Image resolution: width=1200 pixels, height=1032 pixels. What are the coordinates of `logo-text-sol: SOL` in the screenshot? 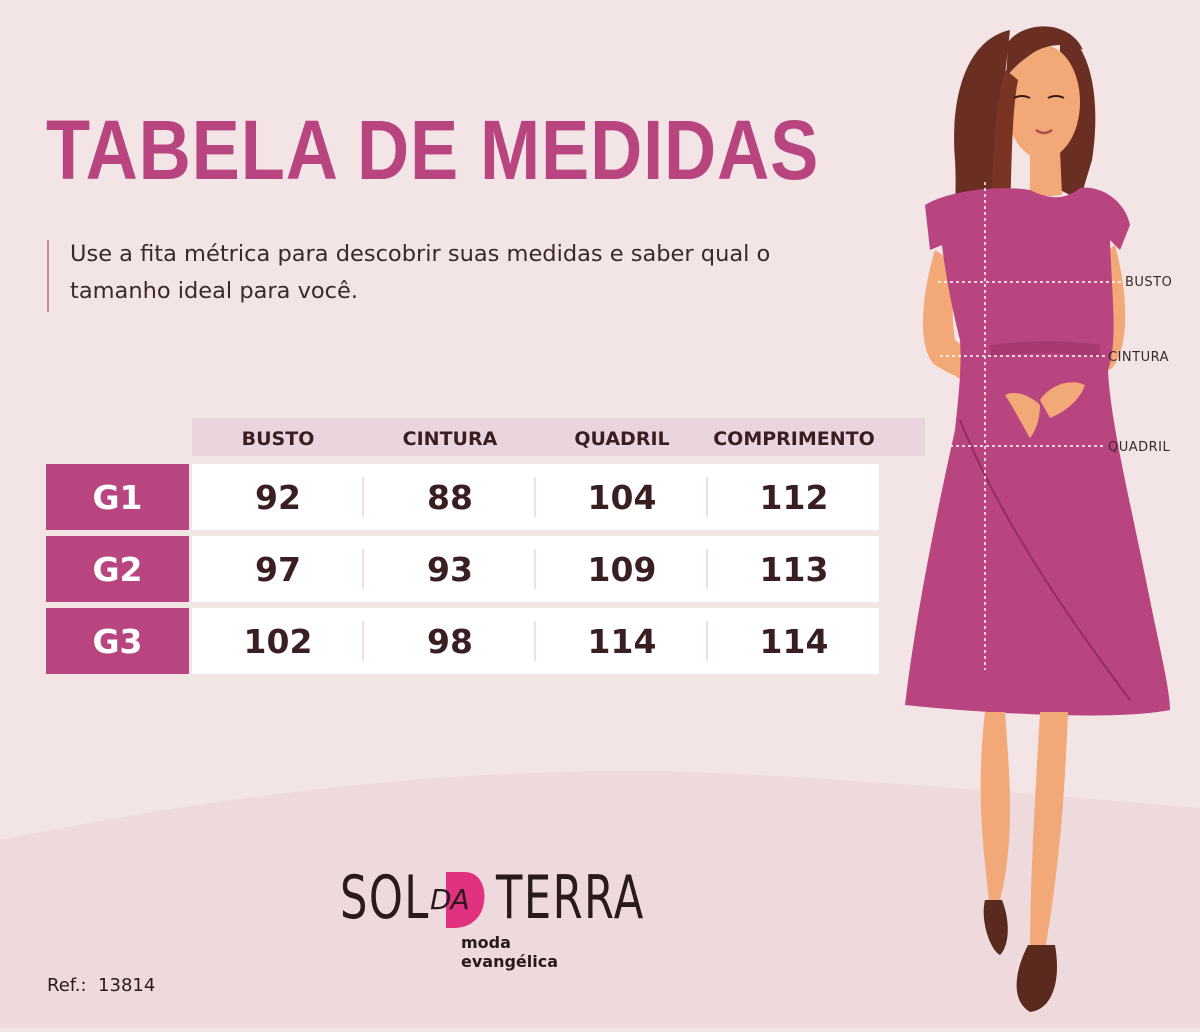 It's located at (385, 898).